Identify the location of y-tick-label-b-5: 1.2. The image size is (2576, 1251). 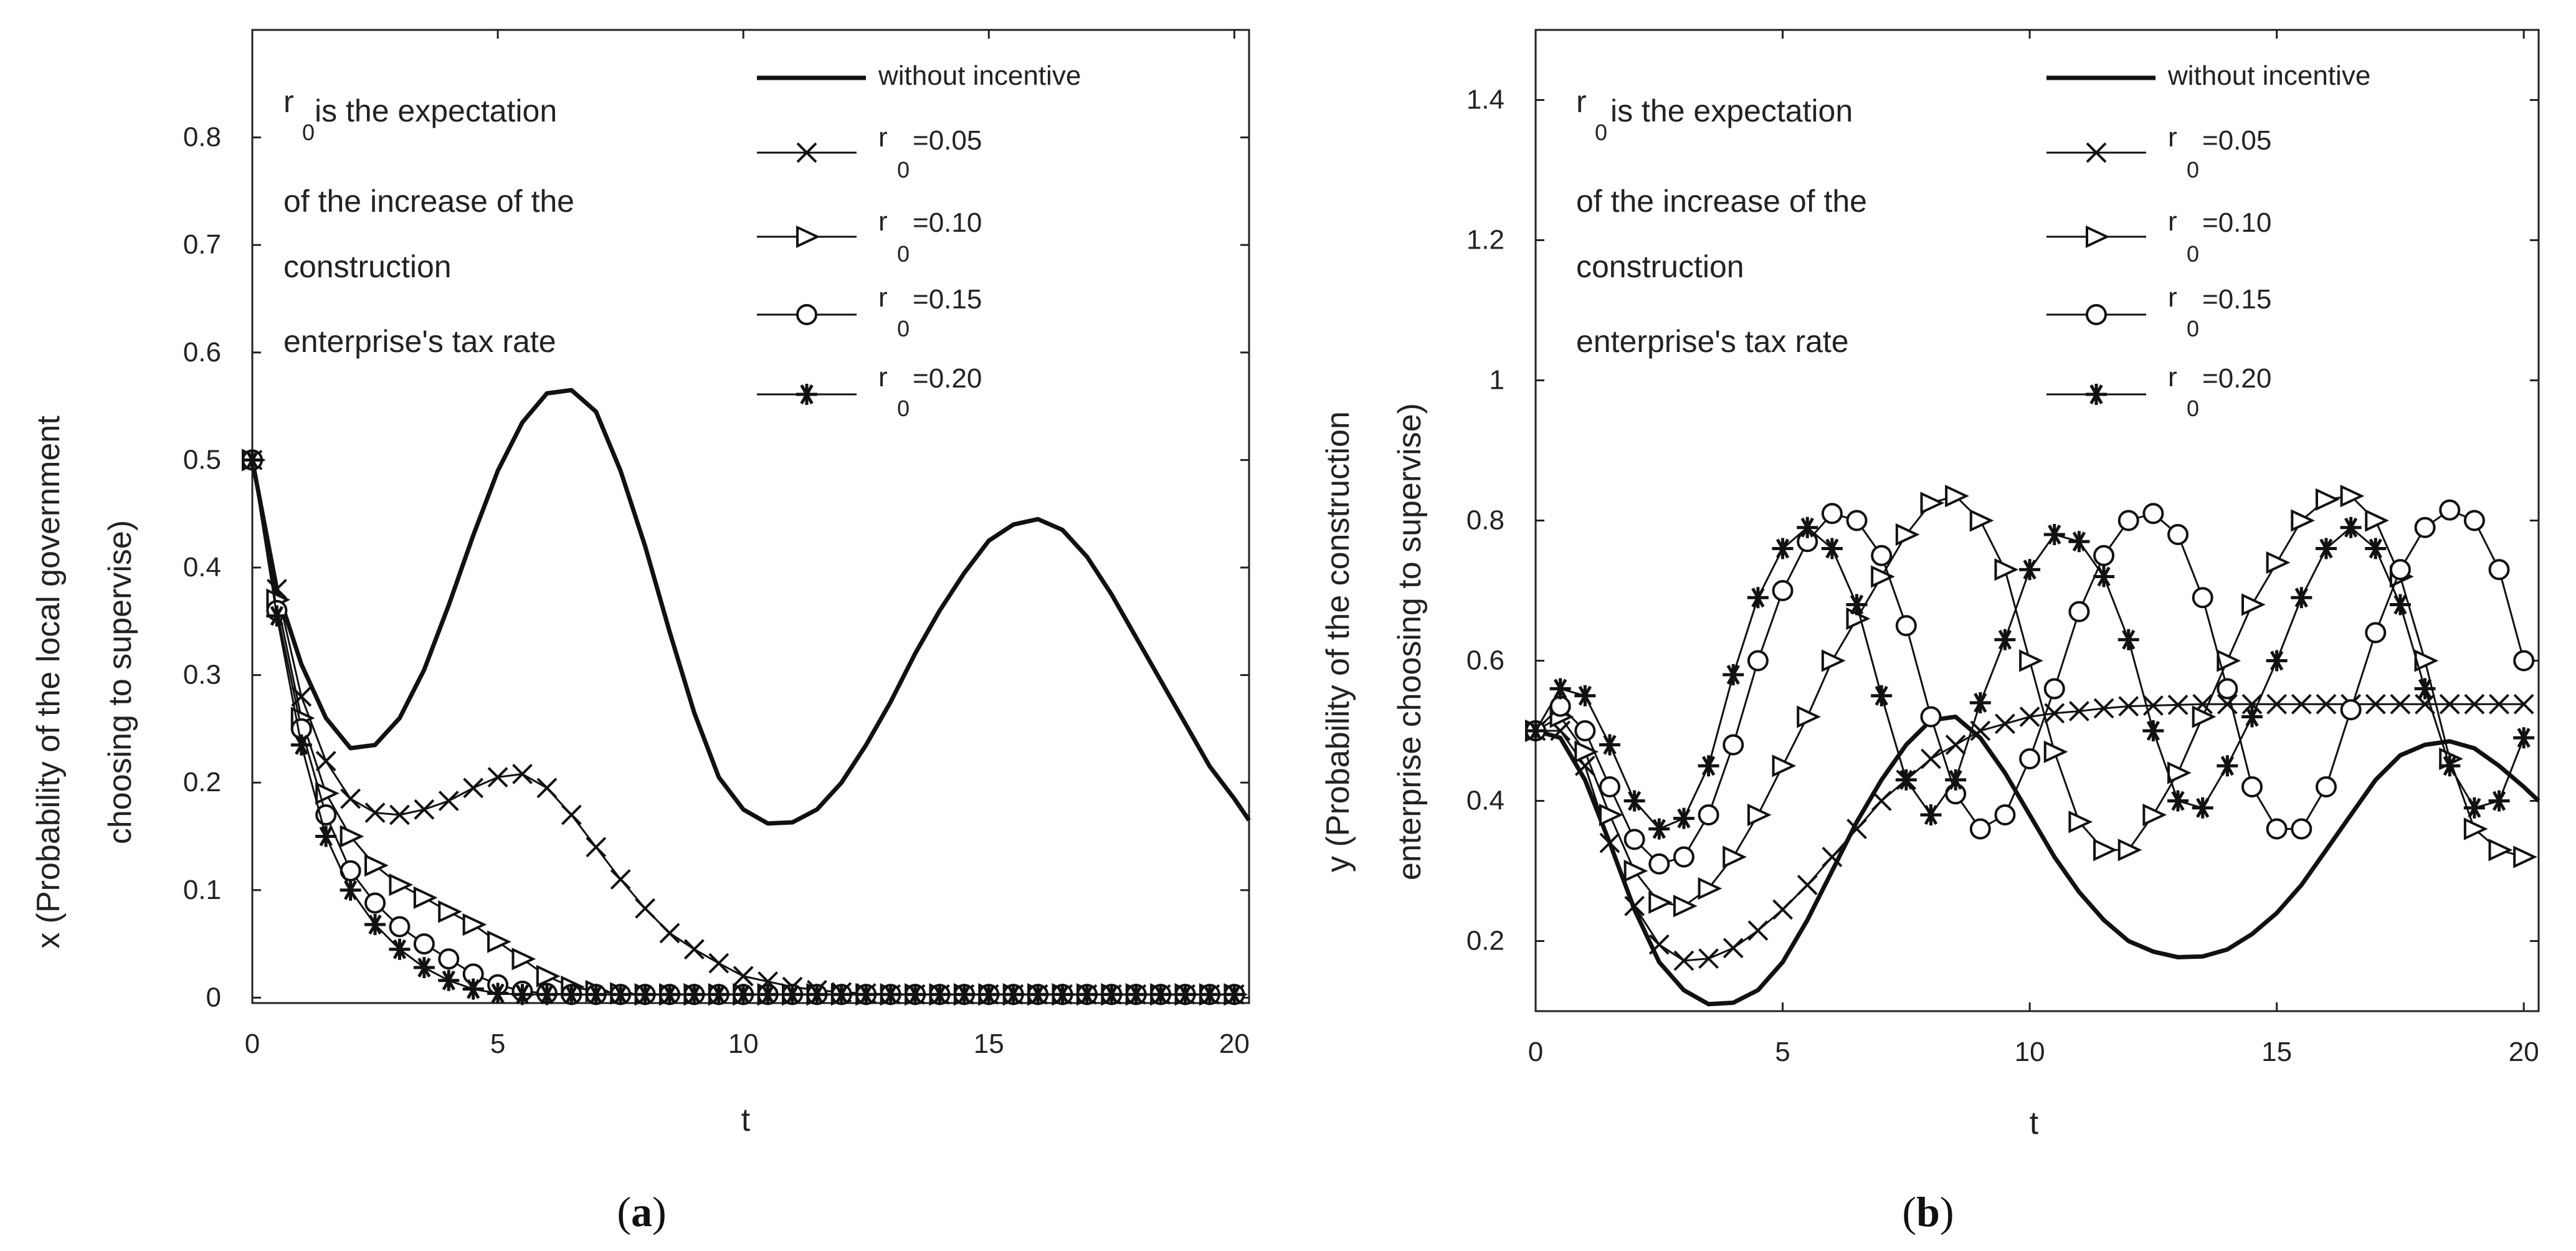
(1485, 240).